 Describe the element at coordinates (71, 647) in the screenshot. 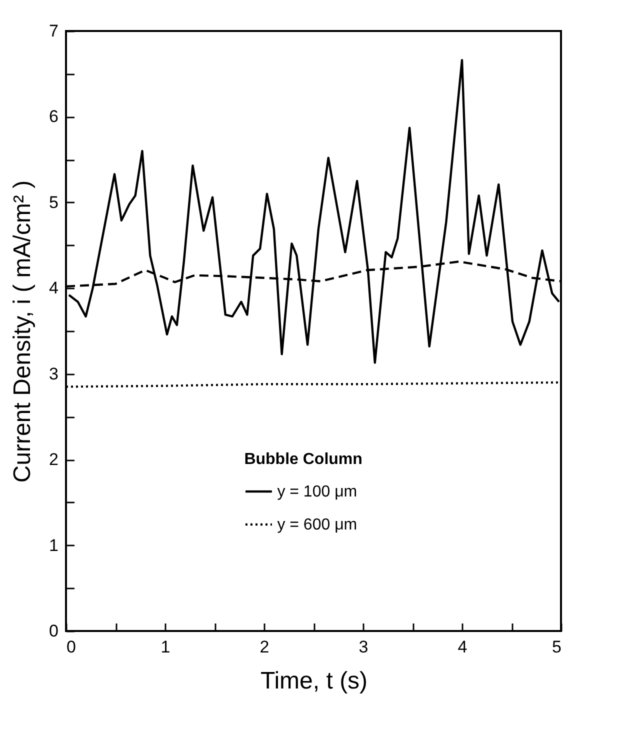

I see `x-tick-label: 0` at that location.